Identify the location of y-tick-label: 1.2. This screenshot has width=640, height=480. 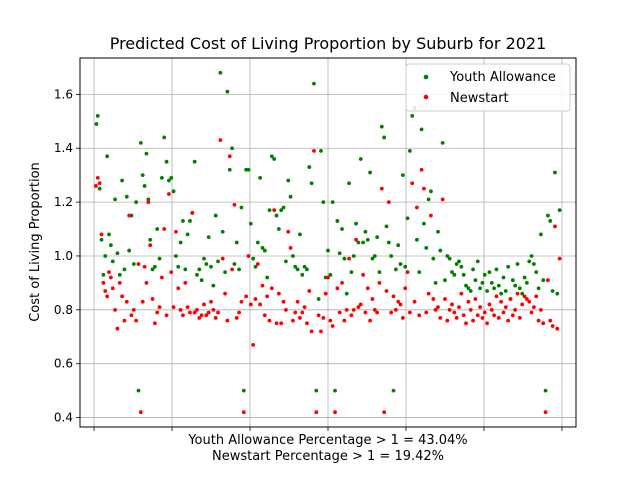
(63, 202).